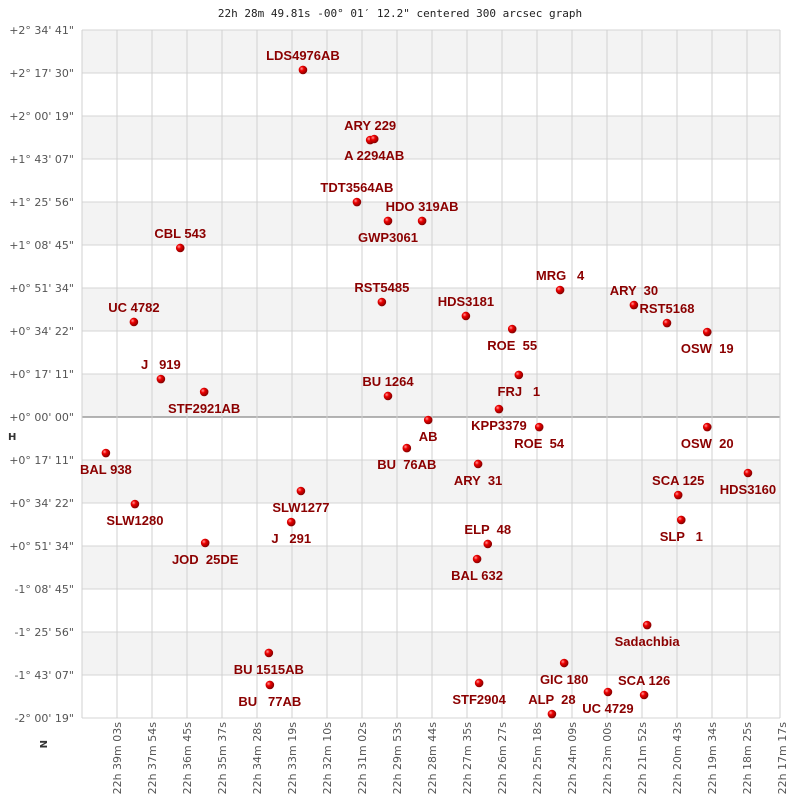 This screenshot has height=800, width=800. Describe the element at coordinates (642, 758) in the screenshot. I see `x-tick-label: 22h 21m 52s` at that location.